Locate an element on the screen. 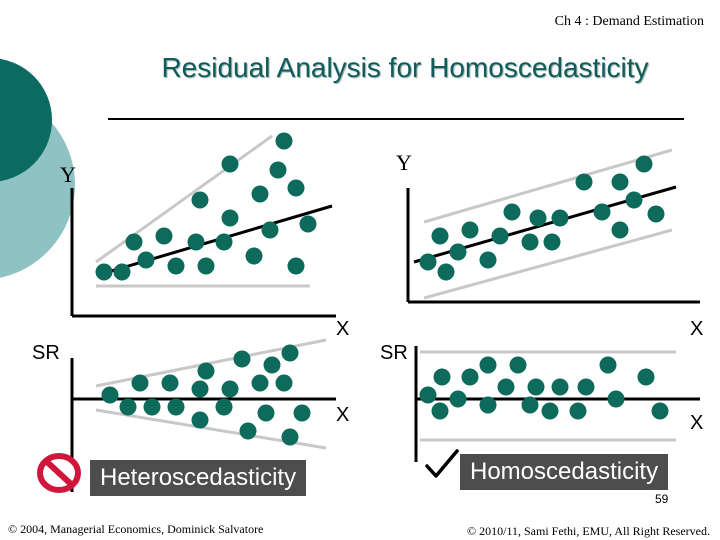 Image resolution: width=720 pixels, height=540 pixels. bl-x-label: X is located at coordinates (343, 415).